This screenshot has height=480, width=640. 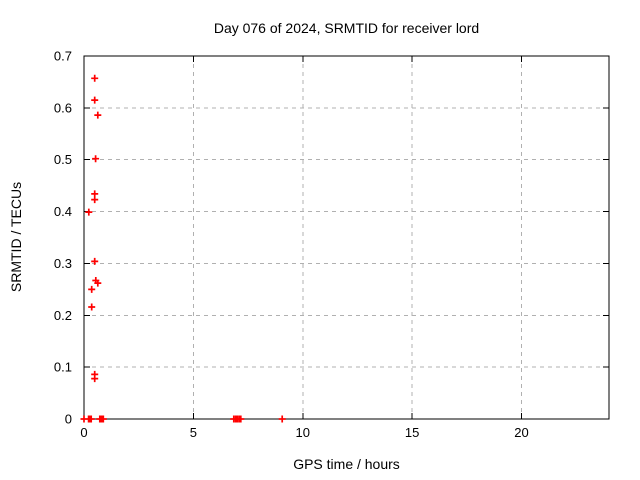 I want to click on y-tick-label: 0.7, so click(x=63, y=56).